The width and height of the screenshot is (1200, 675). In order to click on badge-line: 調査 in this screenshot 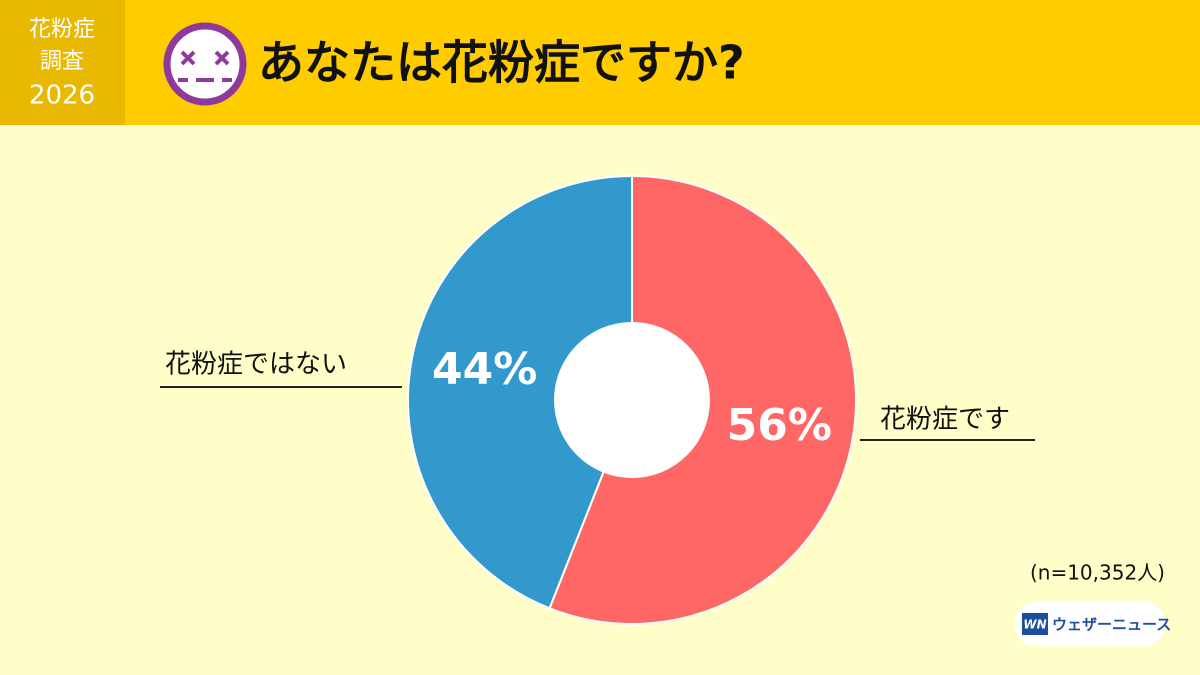, I will do `click(62, 61)`.